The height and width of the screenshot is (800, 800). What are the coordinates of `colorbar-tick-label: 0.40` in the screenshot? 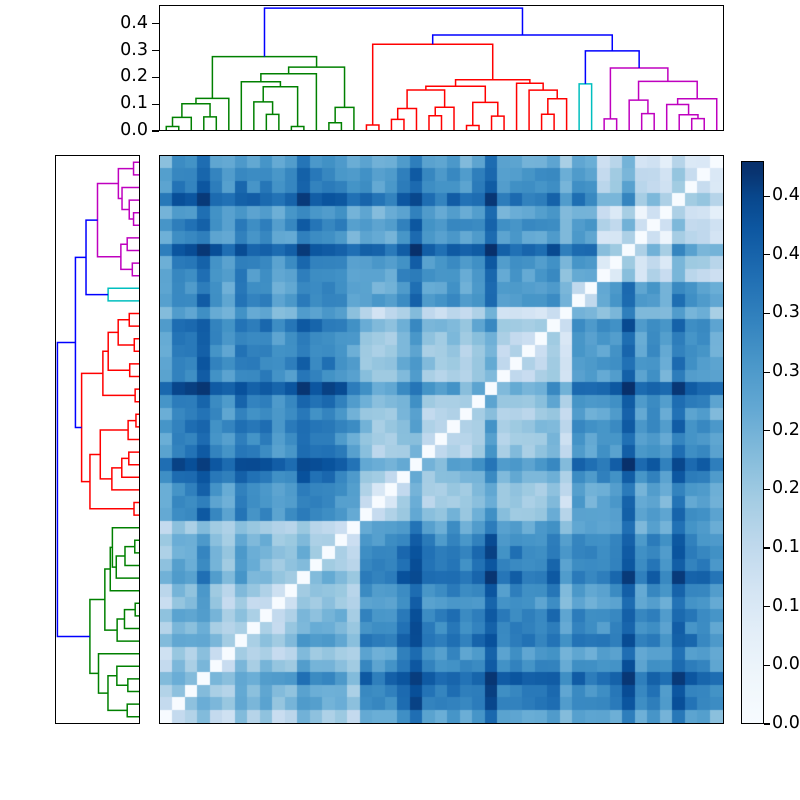 It's located at (786, 253).